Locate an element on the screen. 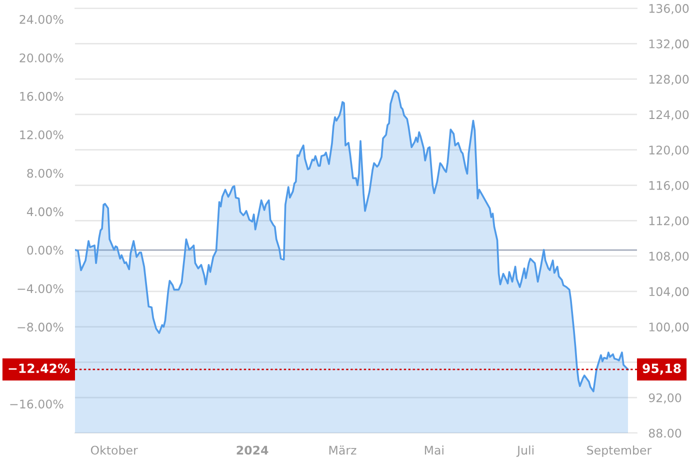 The width and height of the screenshot is (700, 470). y-tick-label: 12.00% is located at coordinates (42, 135).